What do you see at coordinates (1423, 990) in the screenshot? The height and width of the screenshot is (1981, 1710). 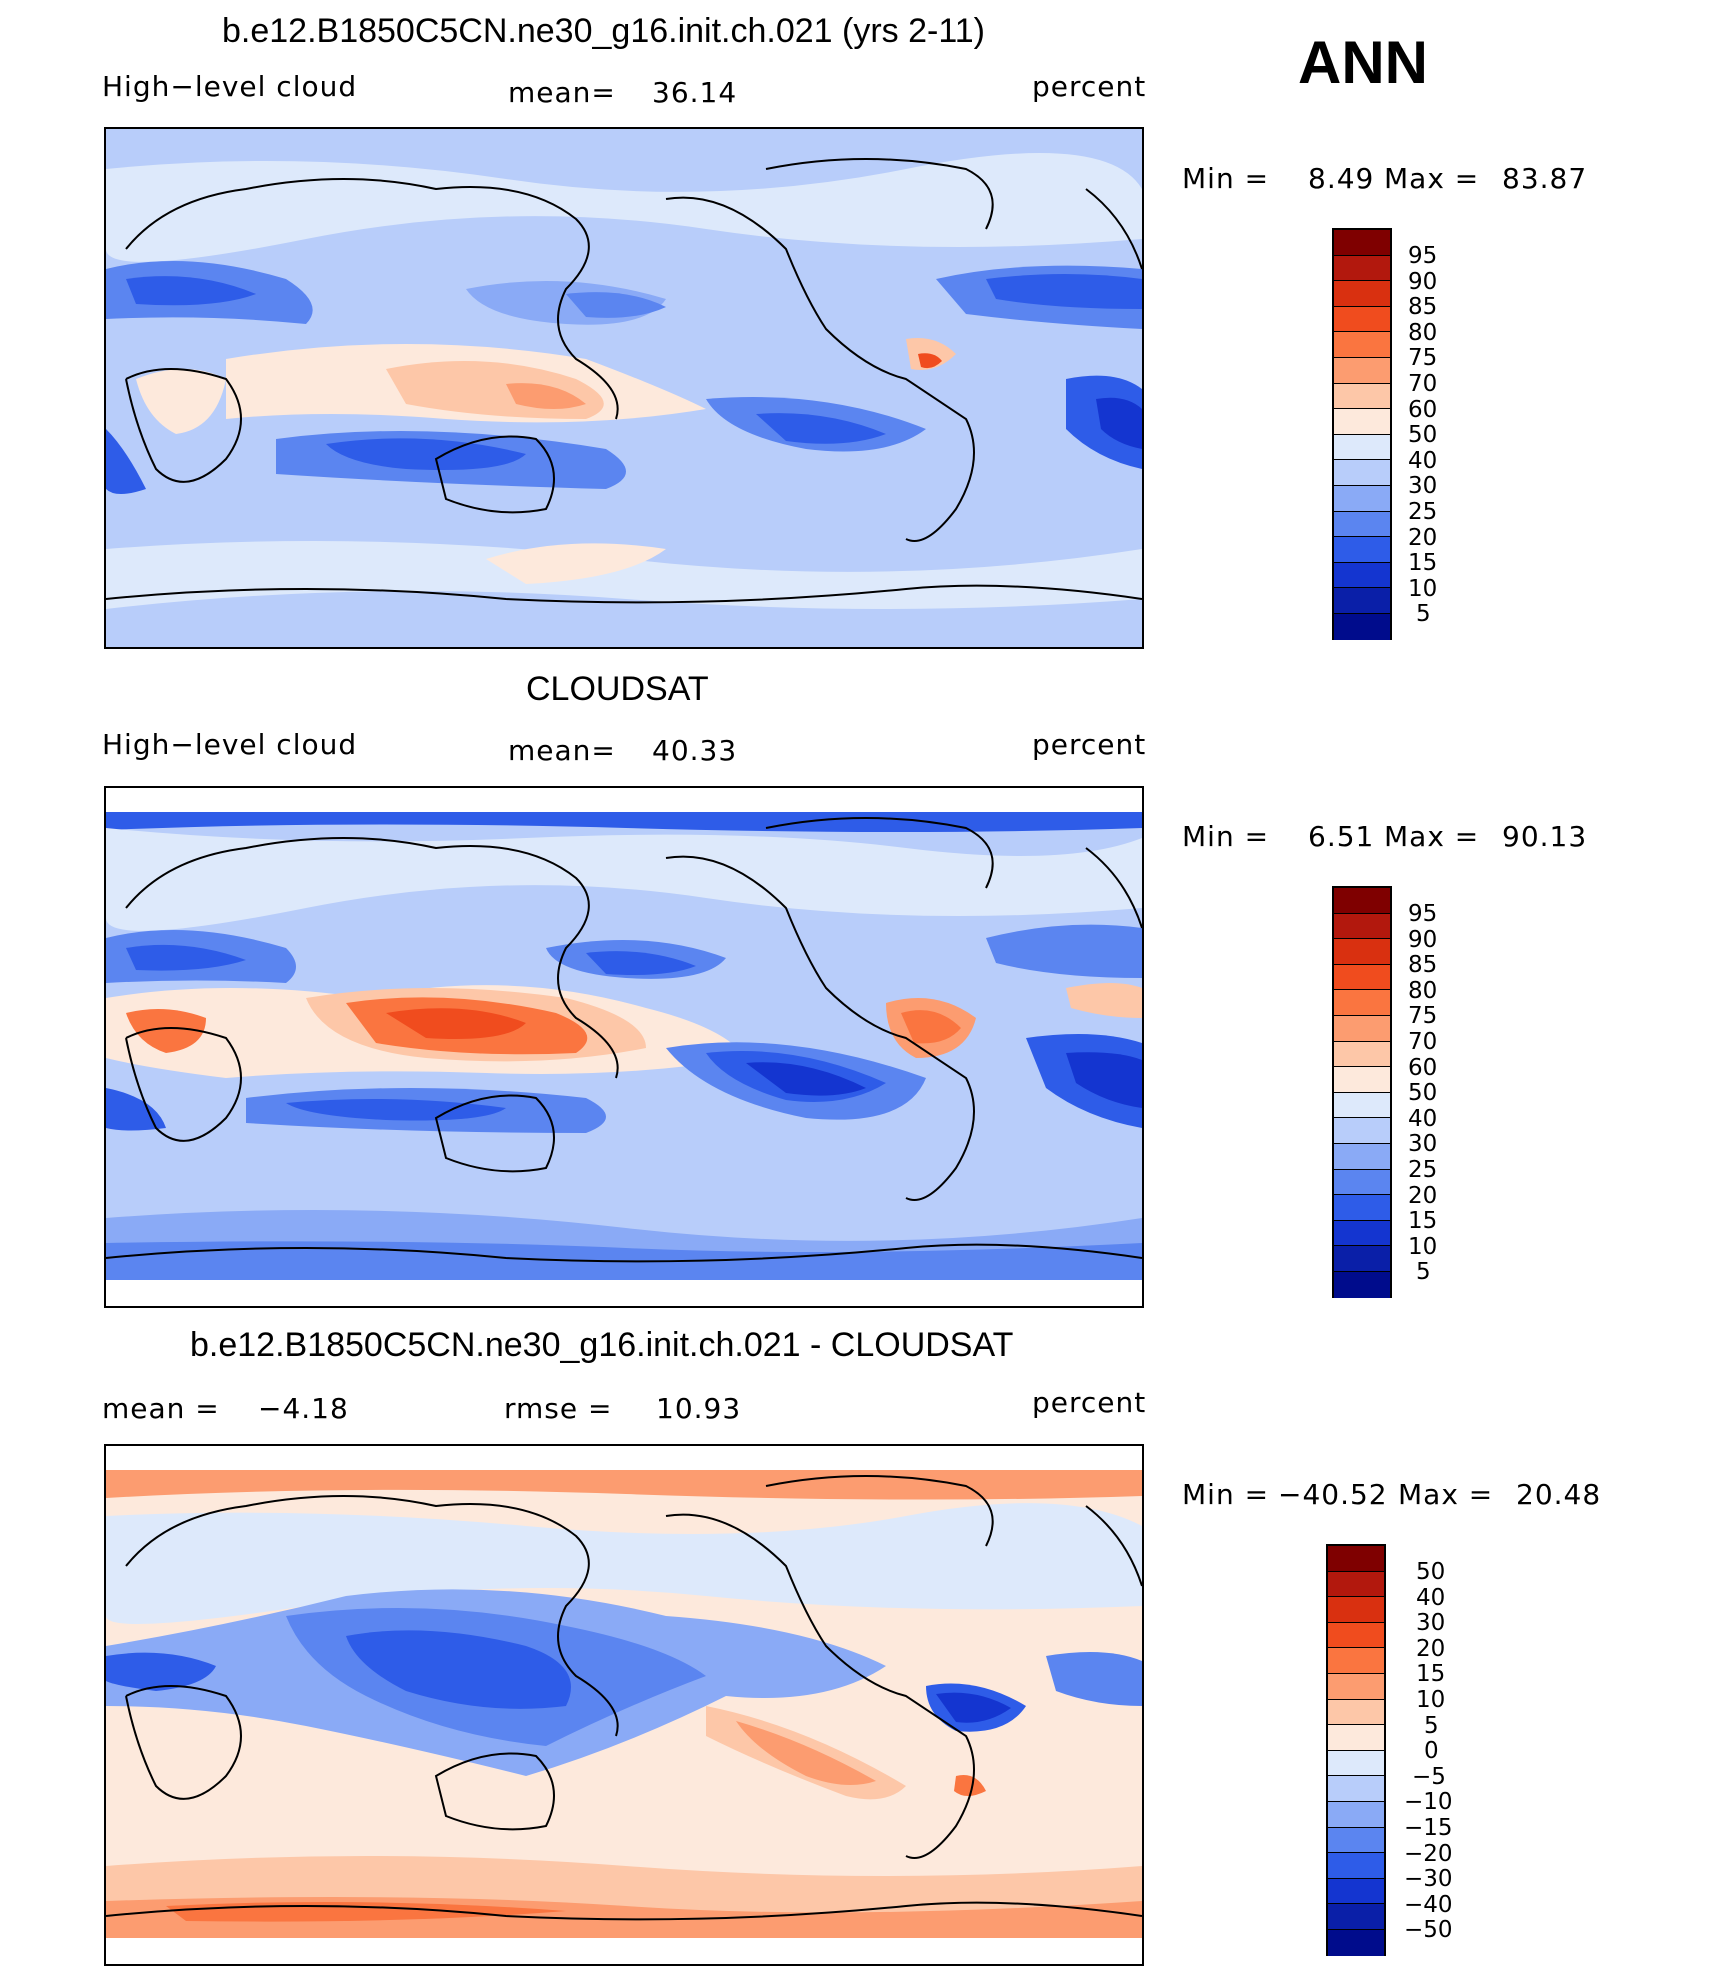 I see `panel2-colorbar-tick: 80` at bounding box center [1423, 990].